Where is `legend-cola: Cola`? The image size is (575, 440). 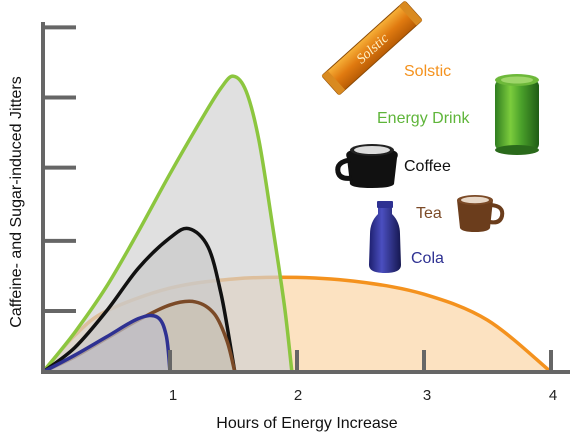
legend-cola: Cola is located at coordinates (427, 258).